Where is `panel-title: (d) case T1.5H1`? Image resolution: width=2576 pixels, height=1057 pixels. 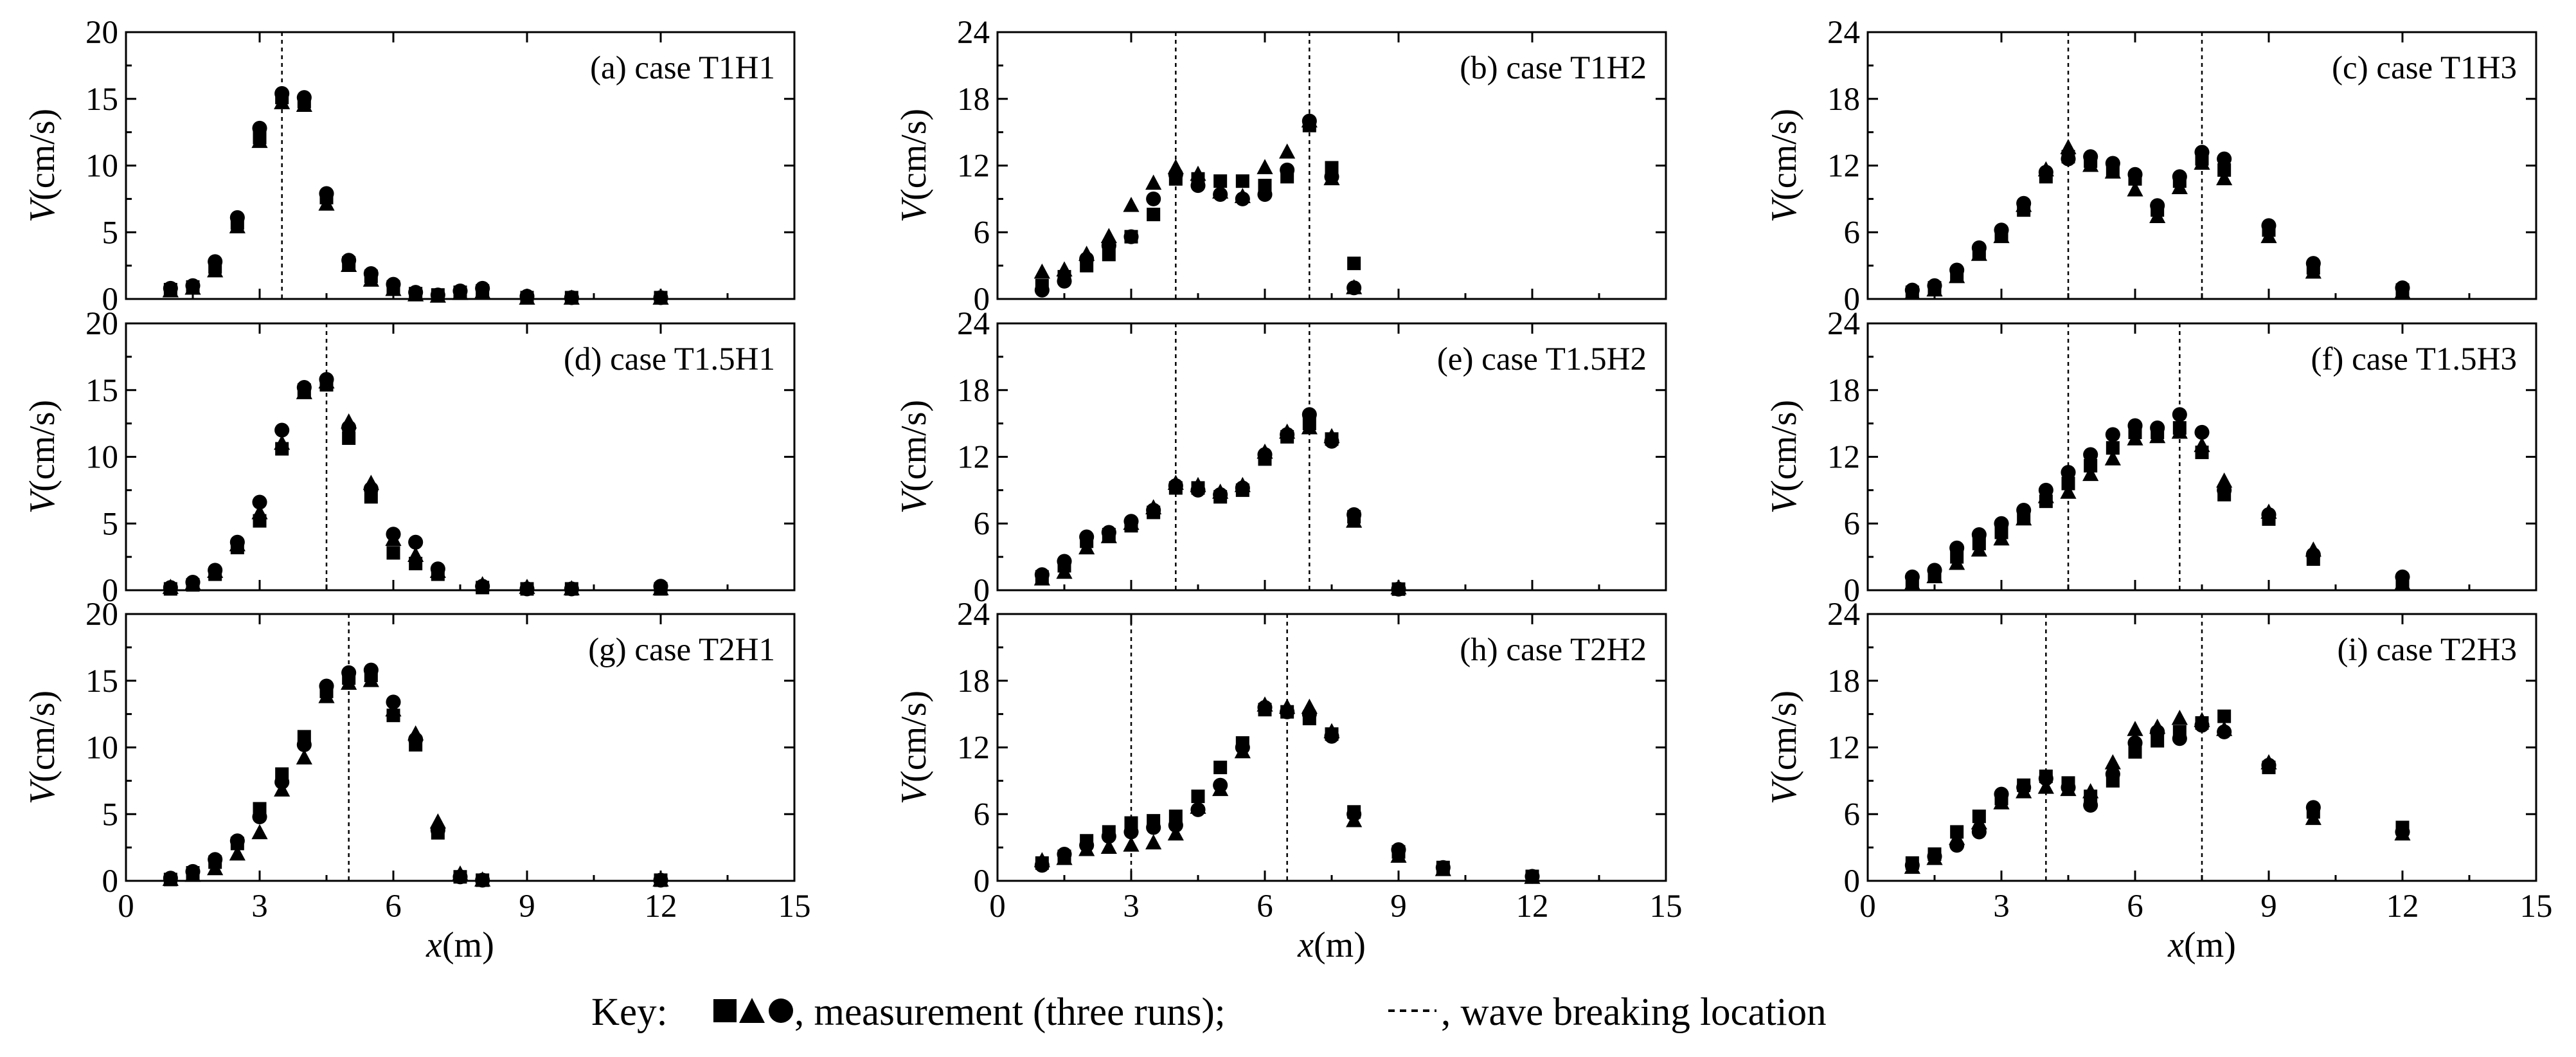
panel-title: (d) case T1.5H1 is located at coordinates (669, 359).